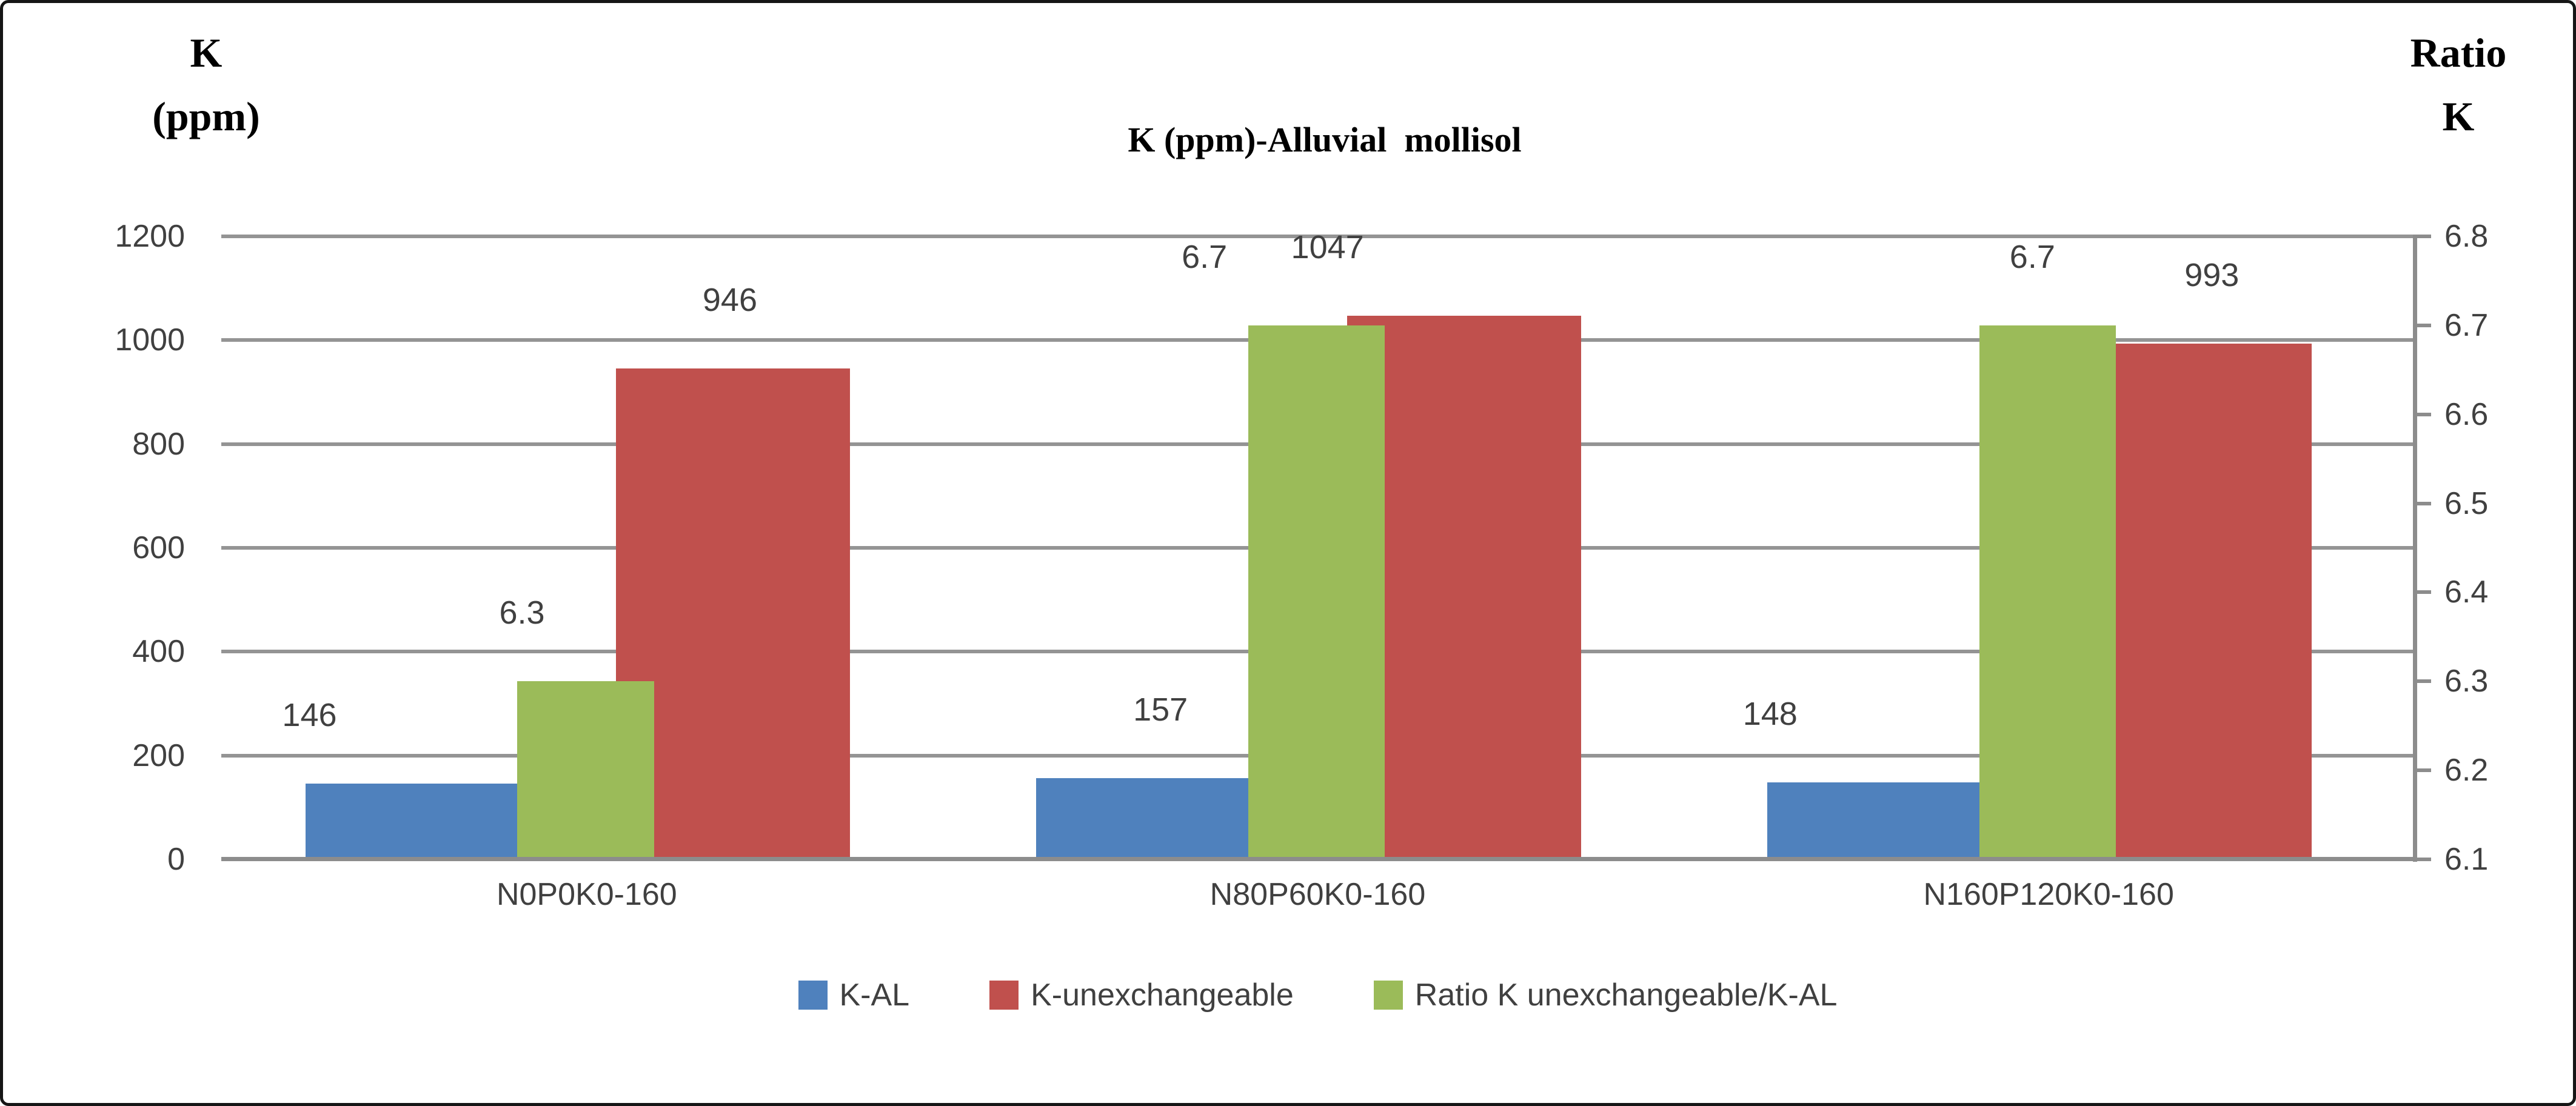 This screenshot has width=2576, height=1106. Describe the element at coordinates (586, 894) in the screenshot. I see `category-label: N0P0K0-160` at that location.